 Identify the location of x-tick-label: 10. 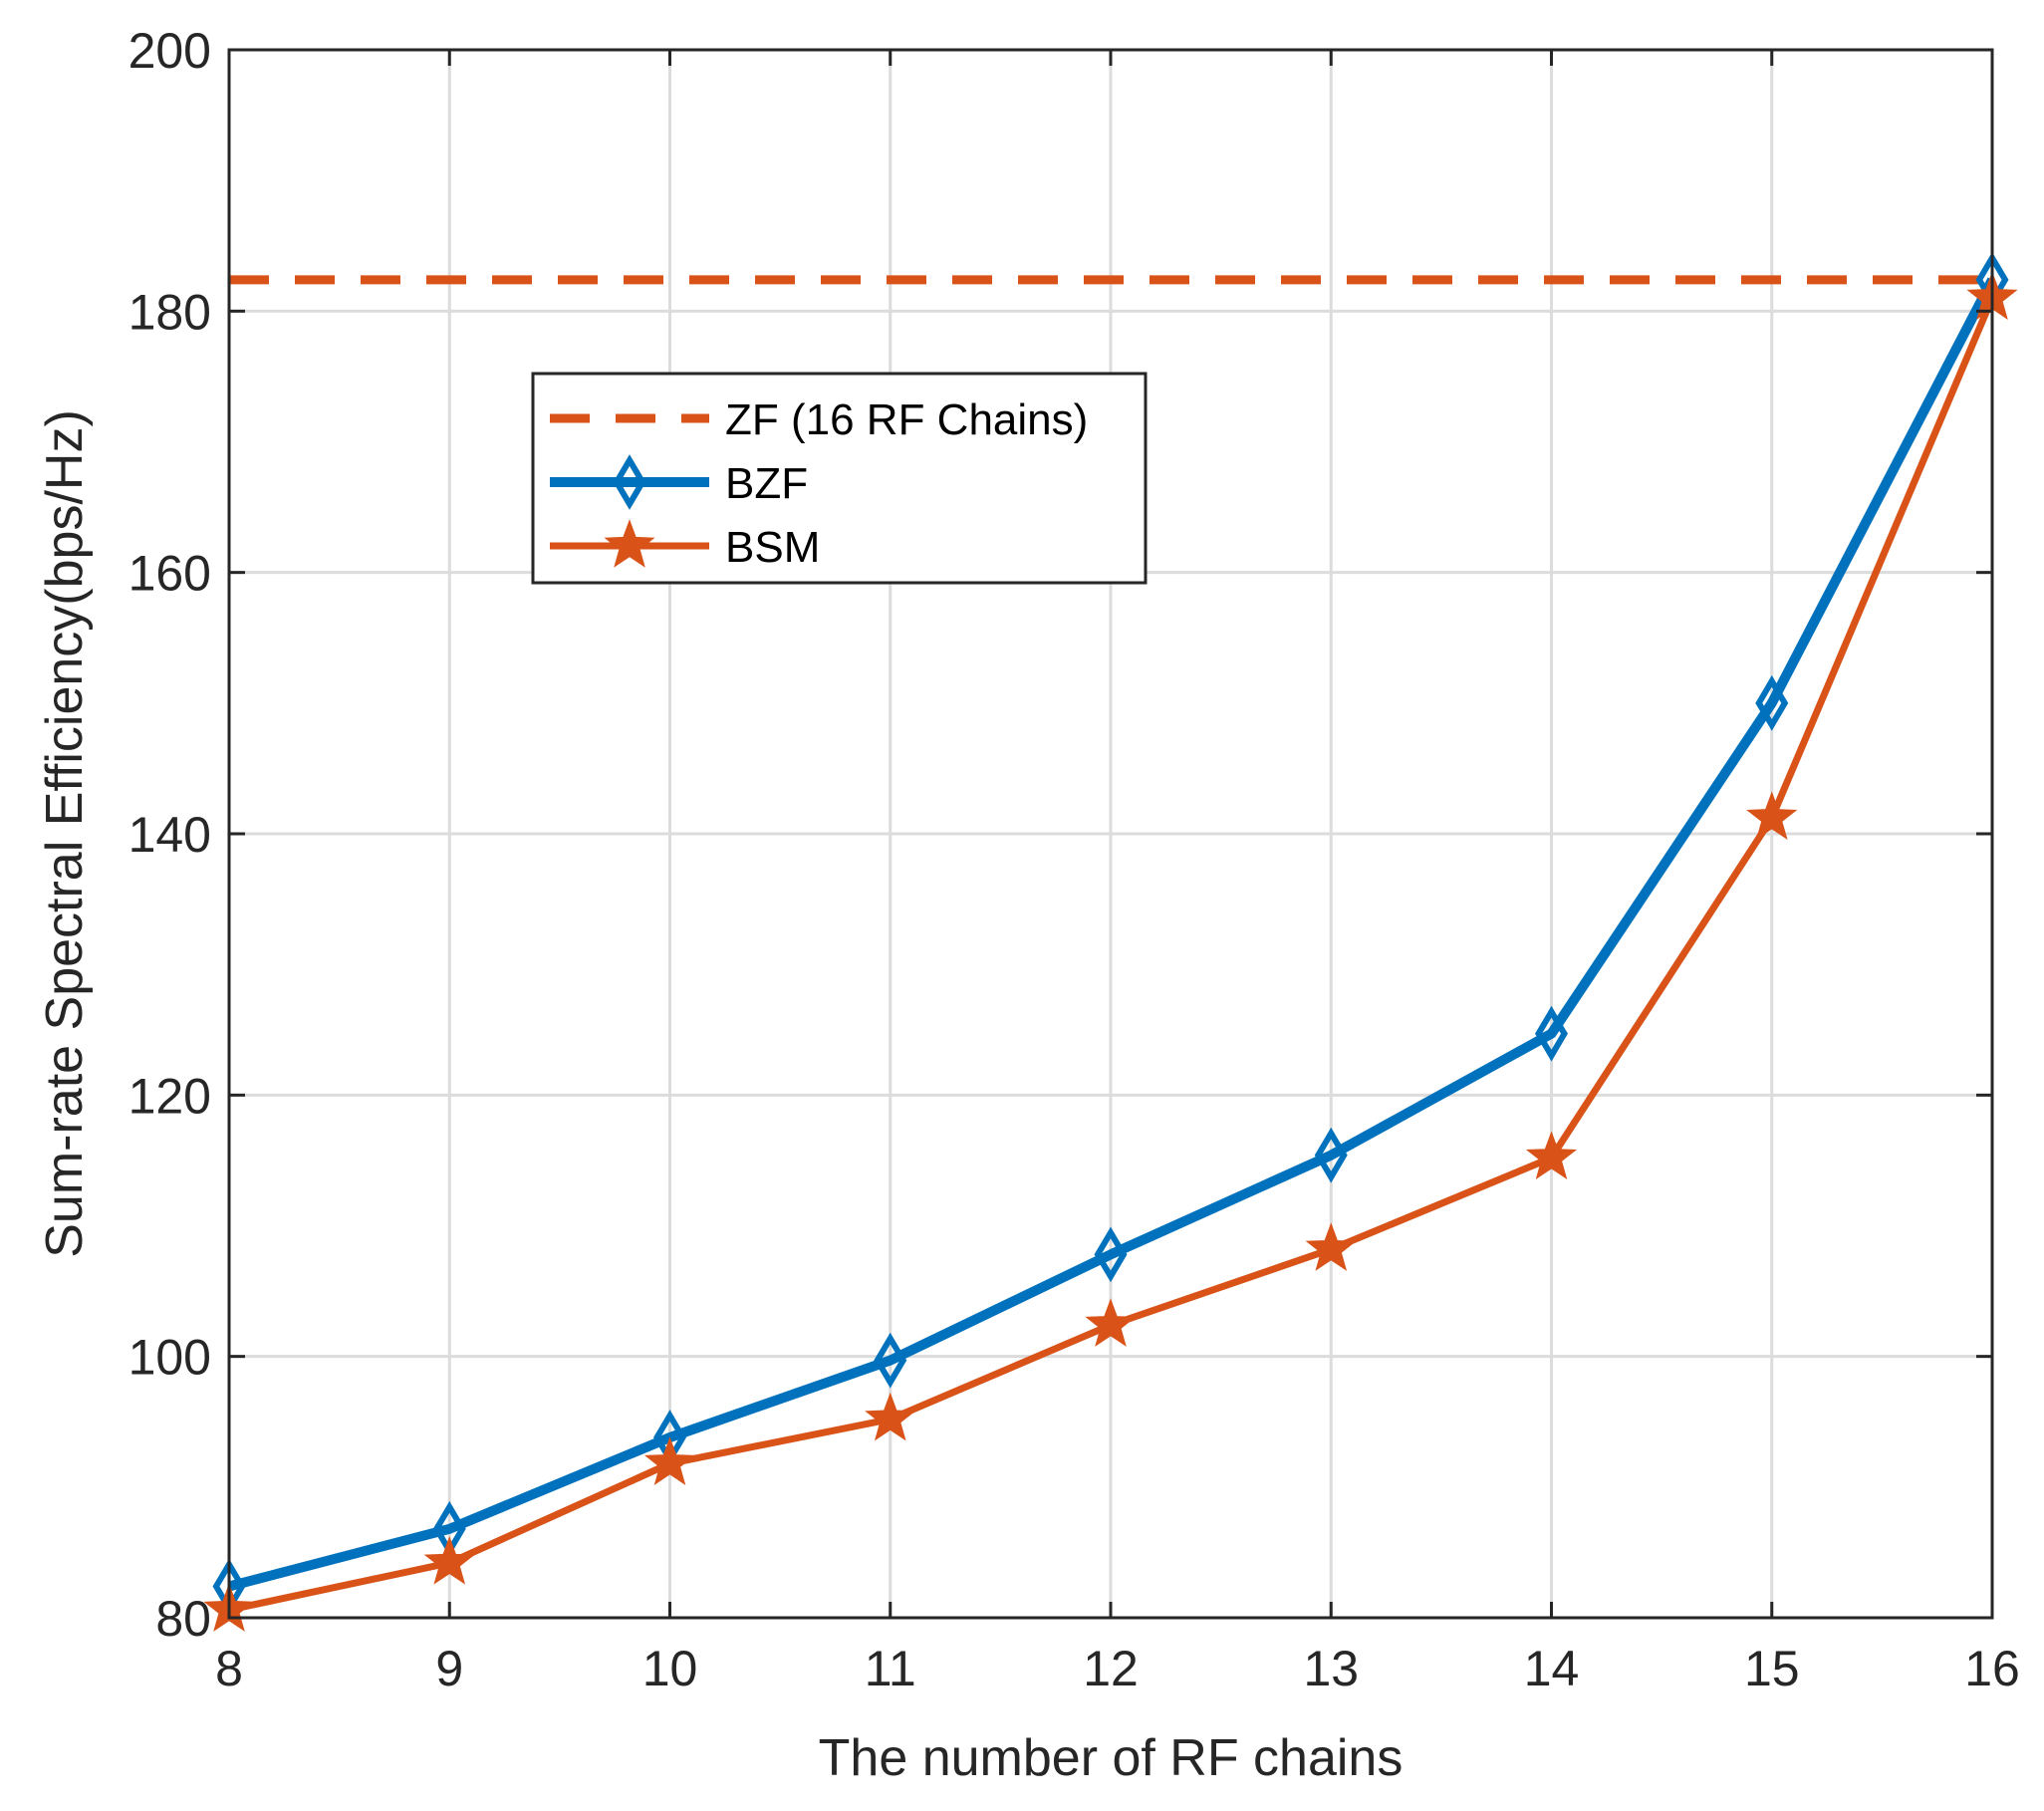
(670, 1668).